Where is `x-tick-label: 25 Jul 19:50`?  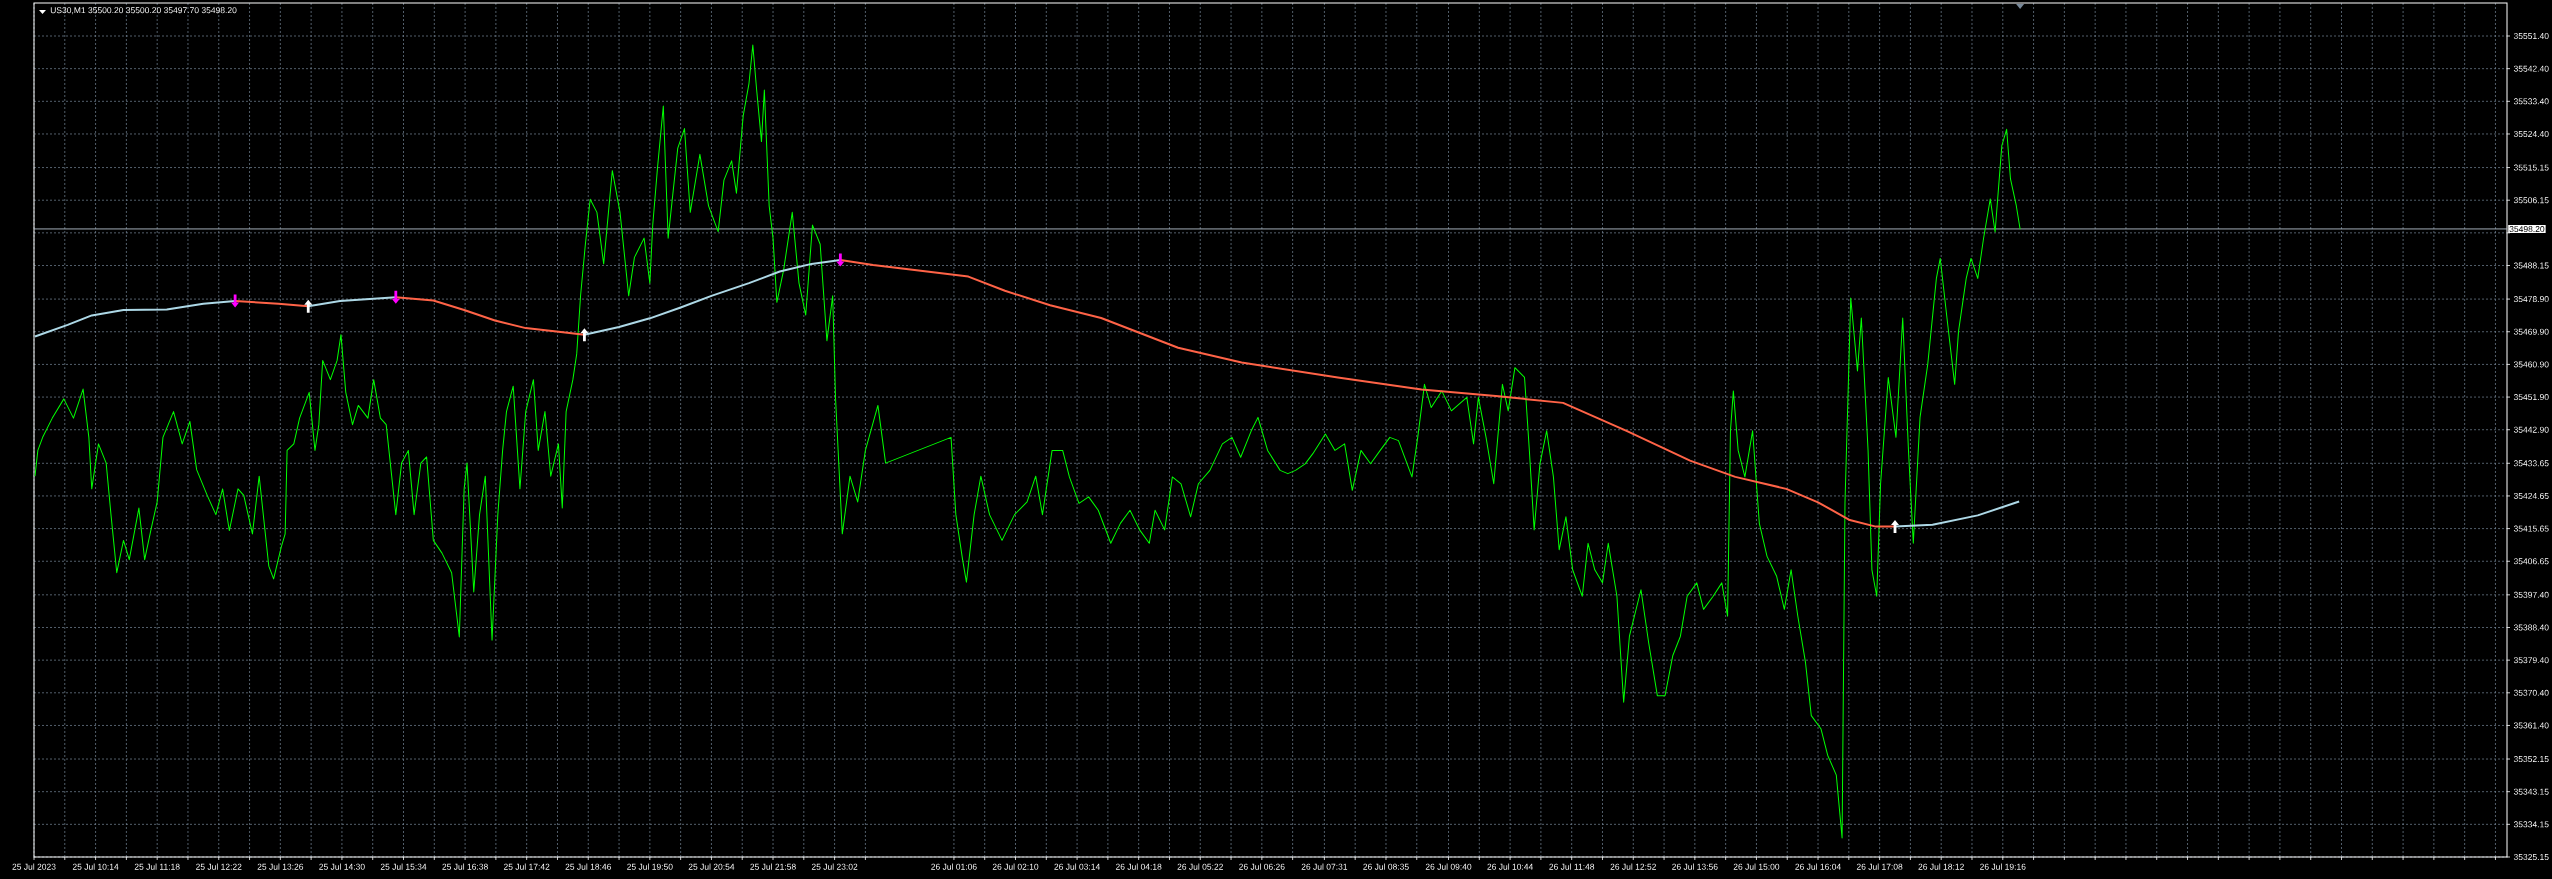
x-tick-label: 25 Jul 19:50 is located at coordinates (650, 866).